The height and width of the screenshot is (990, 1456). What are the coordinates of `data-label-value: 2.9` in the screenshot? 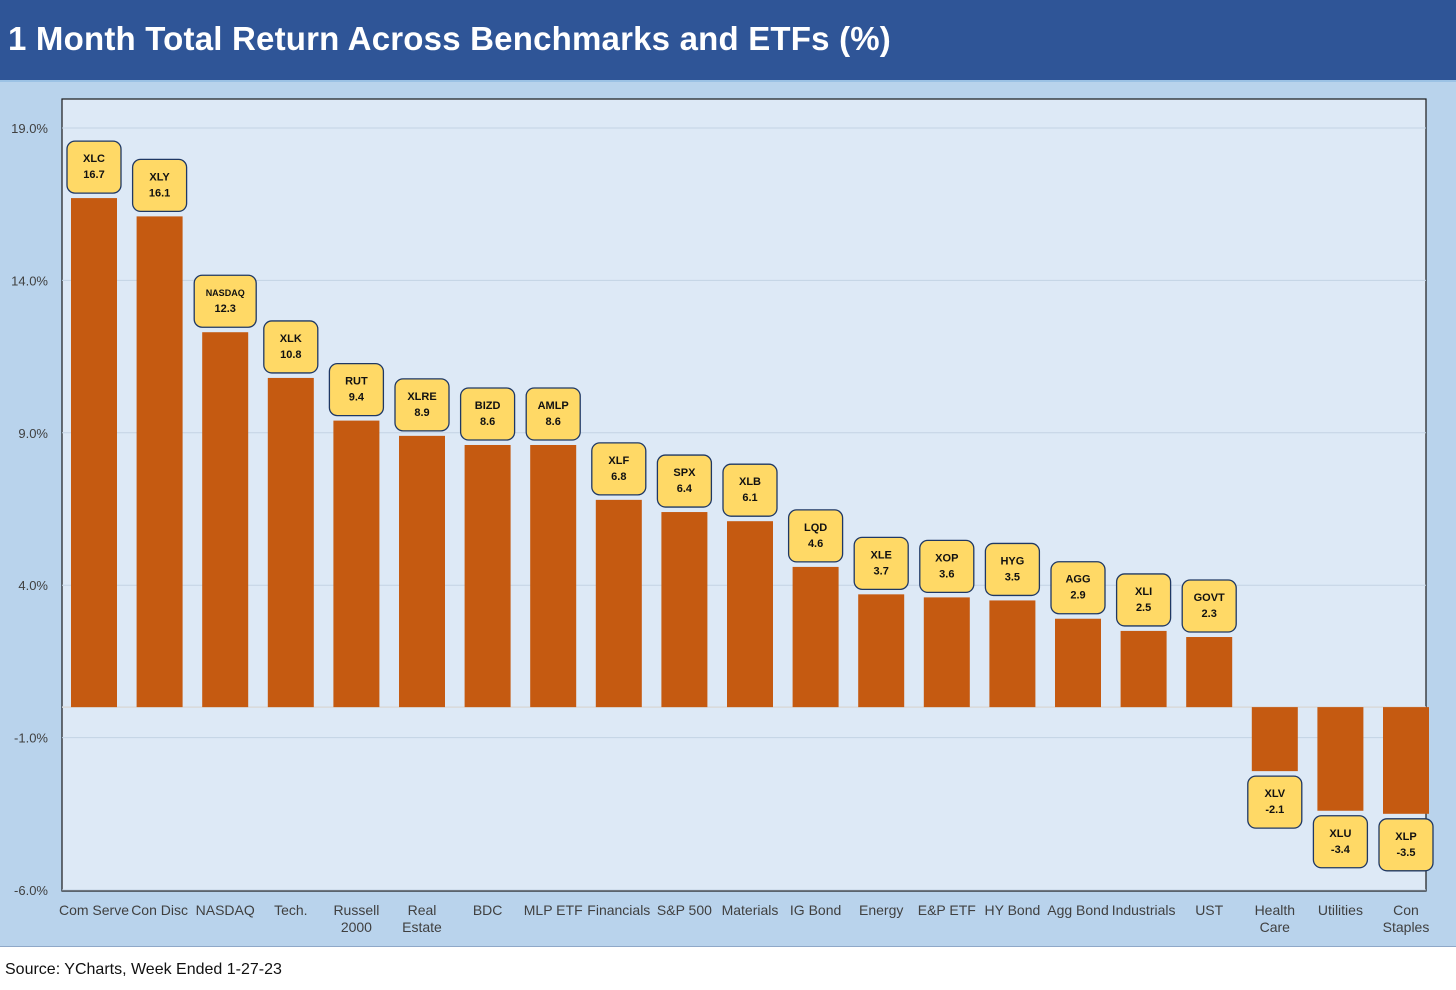 It's located at (1077, 596).